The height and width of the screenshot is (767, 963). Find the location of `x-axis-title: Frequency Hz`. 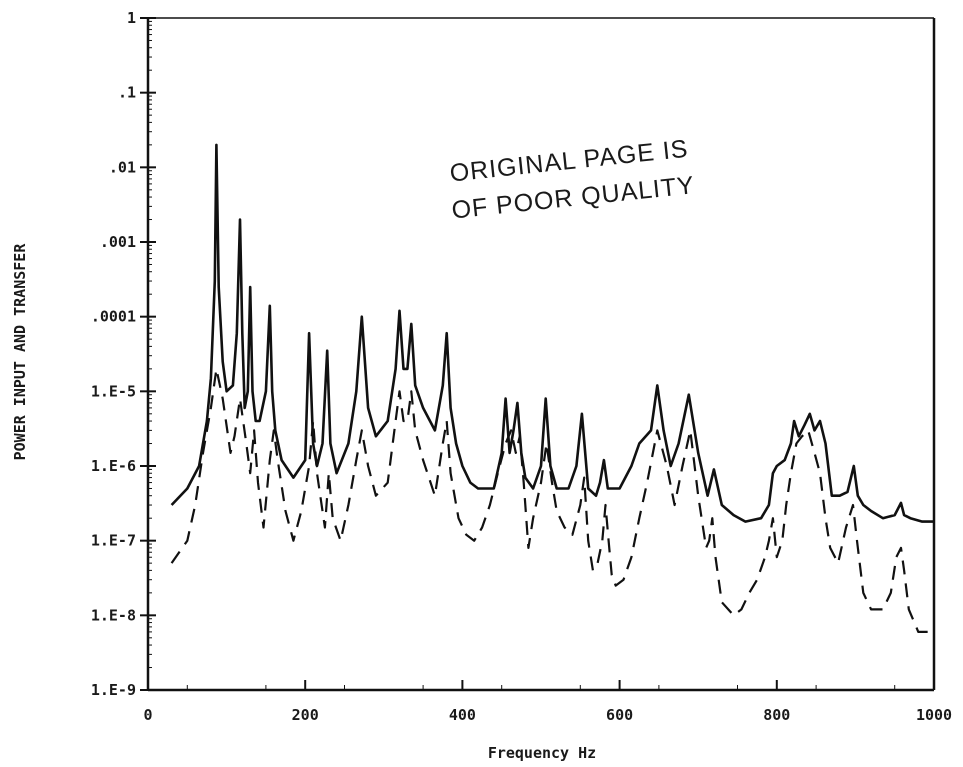

x-axis-title: Frequency Hz is located at coordinates (542, 753).